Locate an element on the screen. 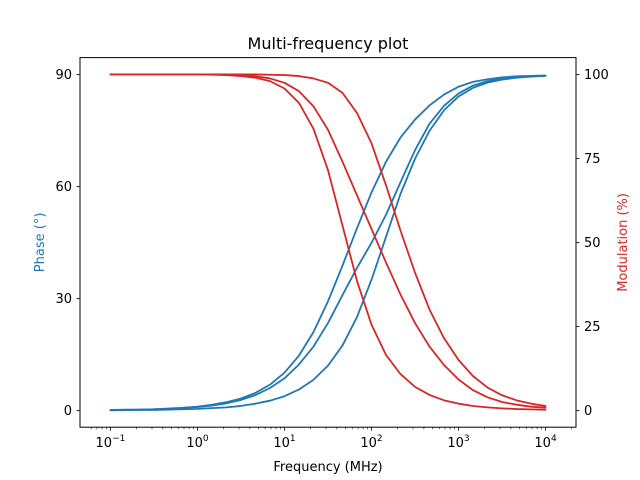 This screenshot has height=480, width=640. left-axis-label: Phase (°) is located at coordinates (40, 243).